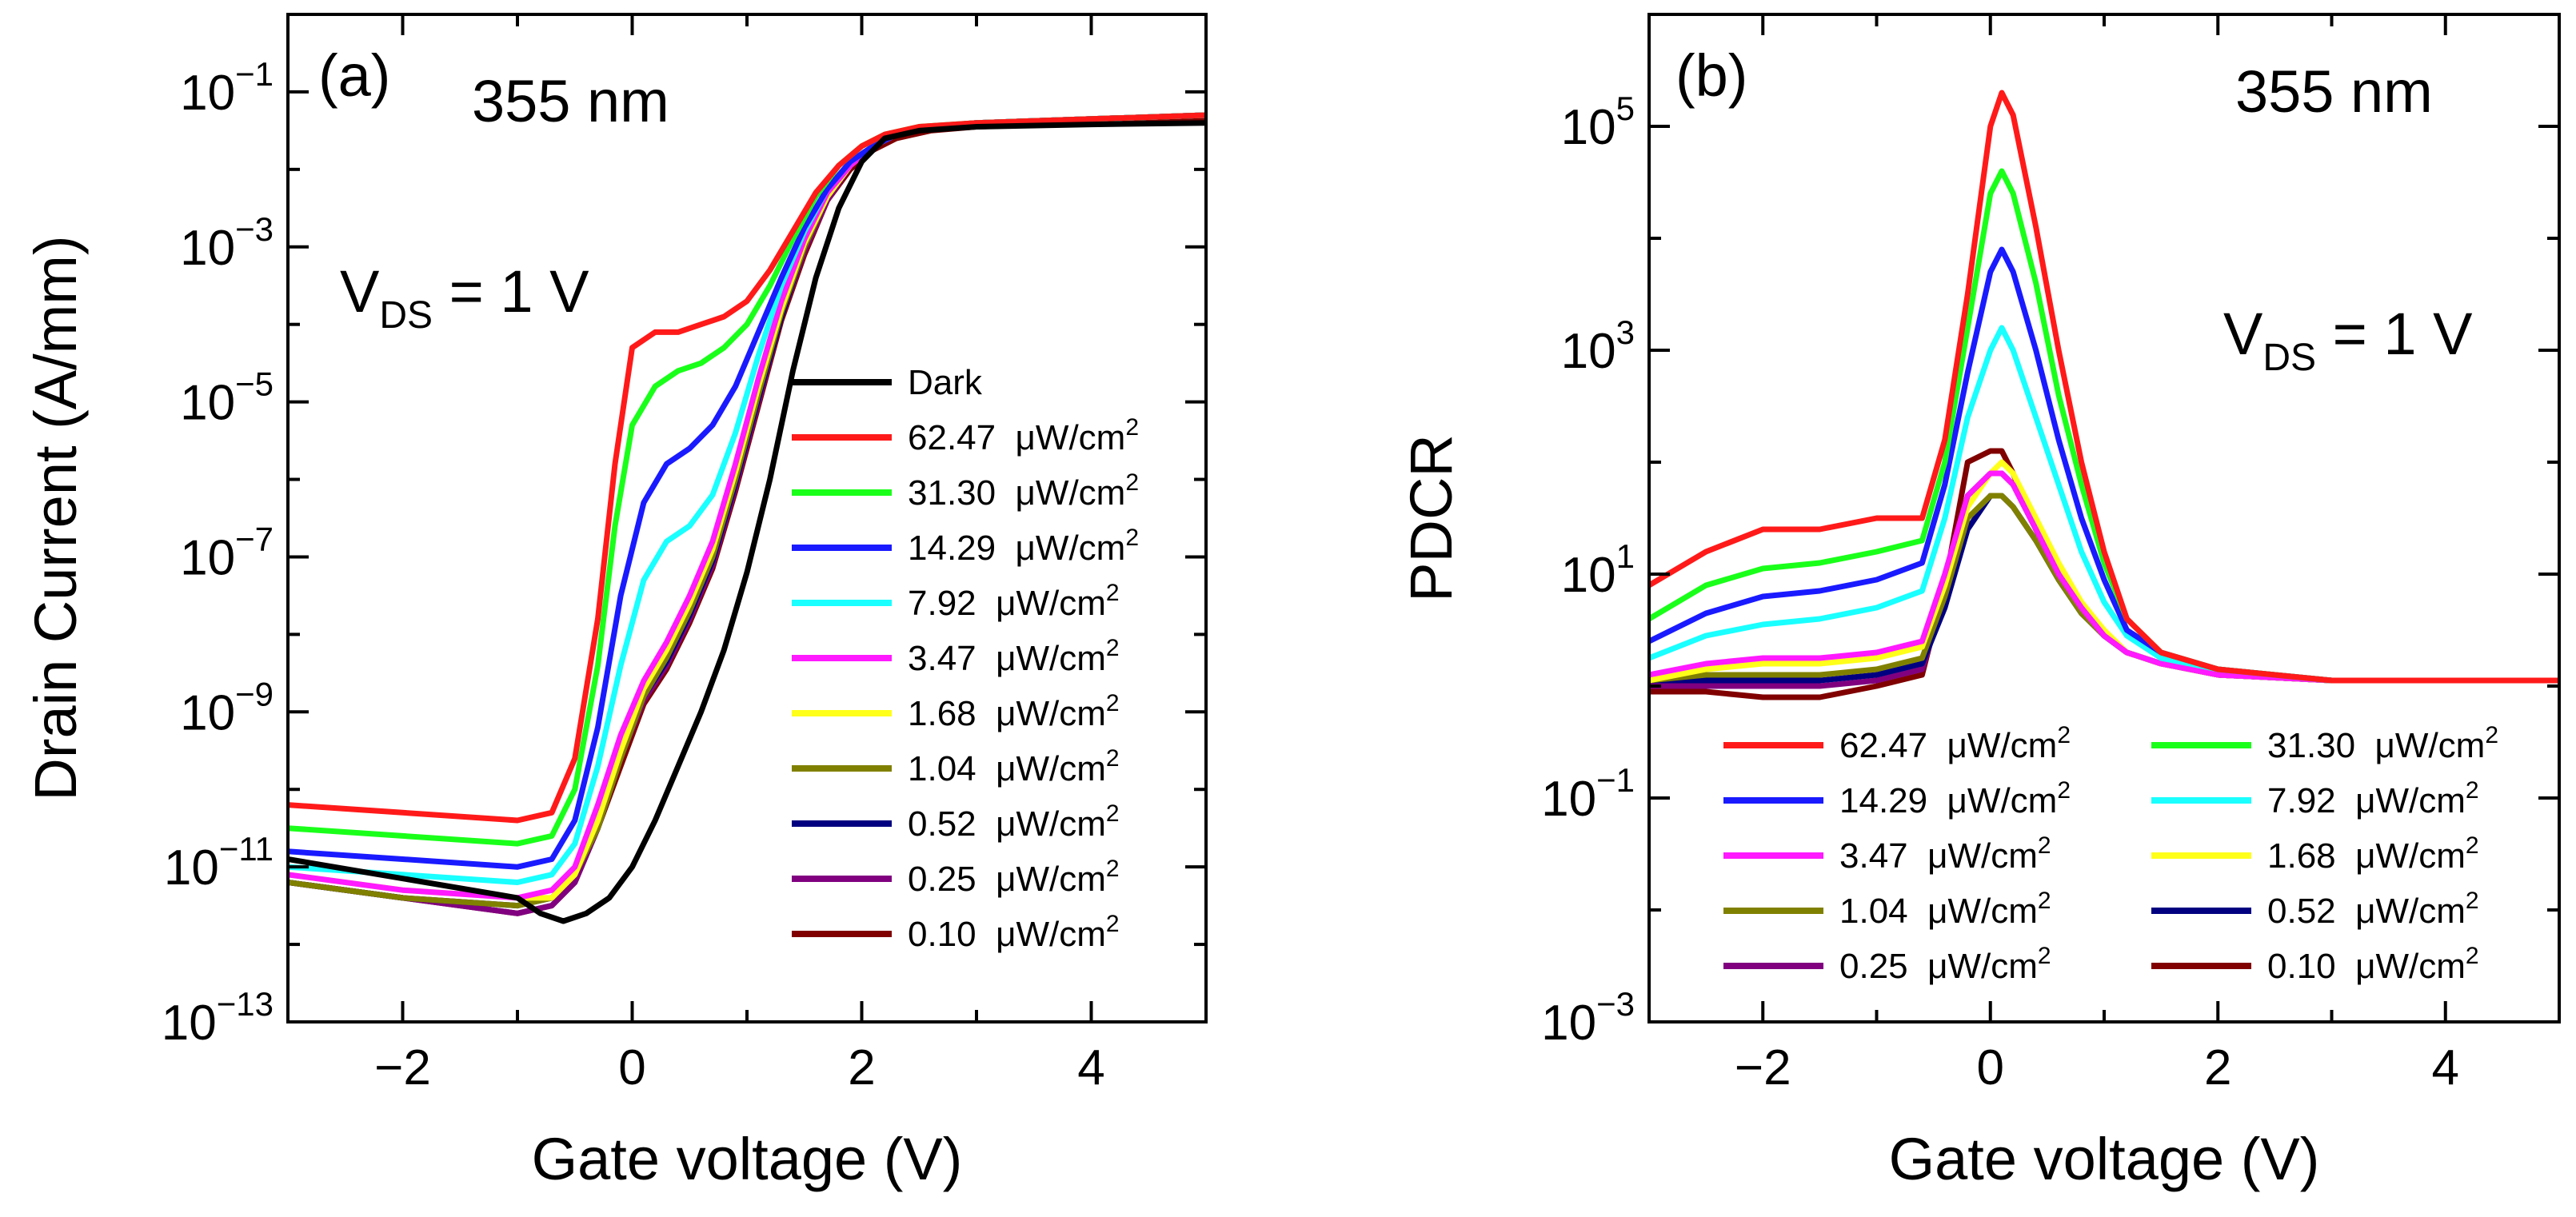 This screenshot has height=1217, width=2576. What do you see at coordinates (56, 517) in the screenshot?
I see `y-axis-label: Drain Current (A/mm)` at bounding box center [56, 517].